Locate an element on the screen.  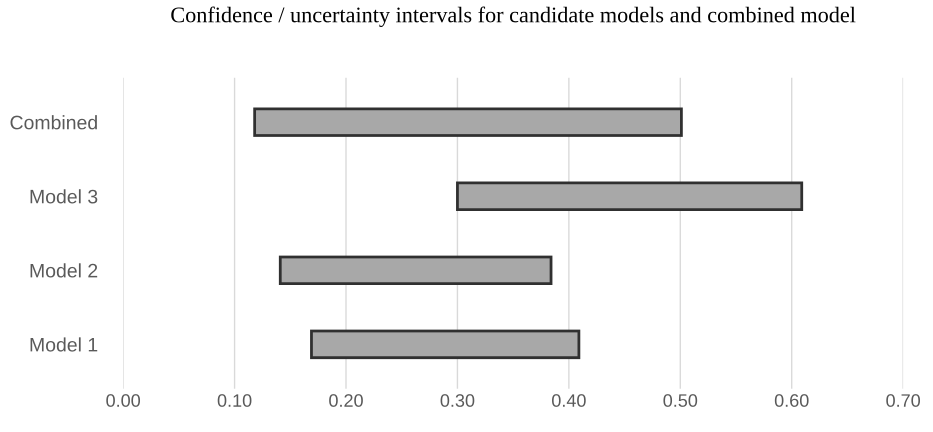
x-tick-label: 0.70 is located at coordinates (903, 400).